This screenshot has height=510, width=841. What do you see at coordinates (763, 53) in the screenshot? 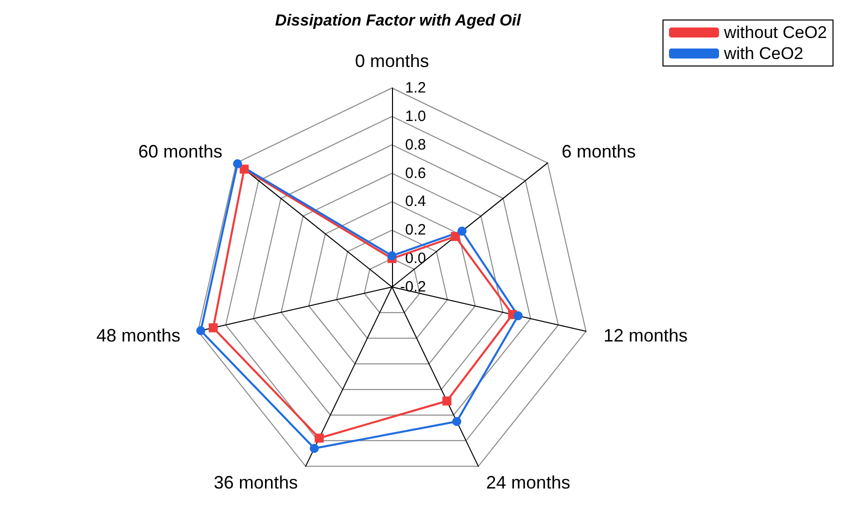
I see `legend-label: with CeO2` at bounding box center [763, 53].